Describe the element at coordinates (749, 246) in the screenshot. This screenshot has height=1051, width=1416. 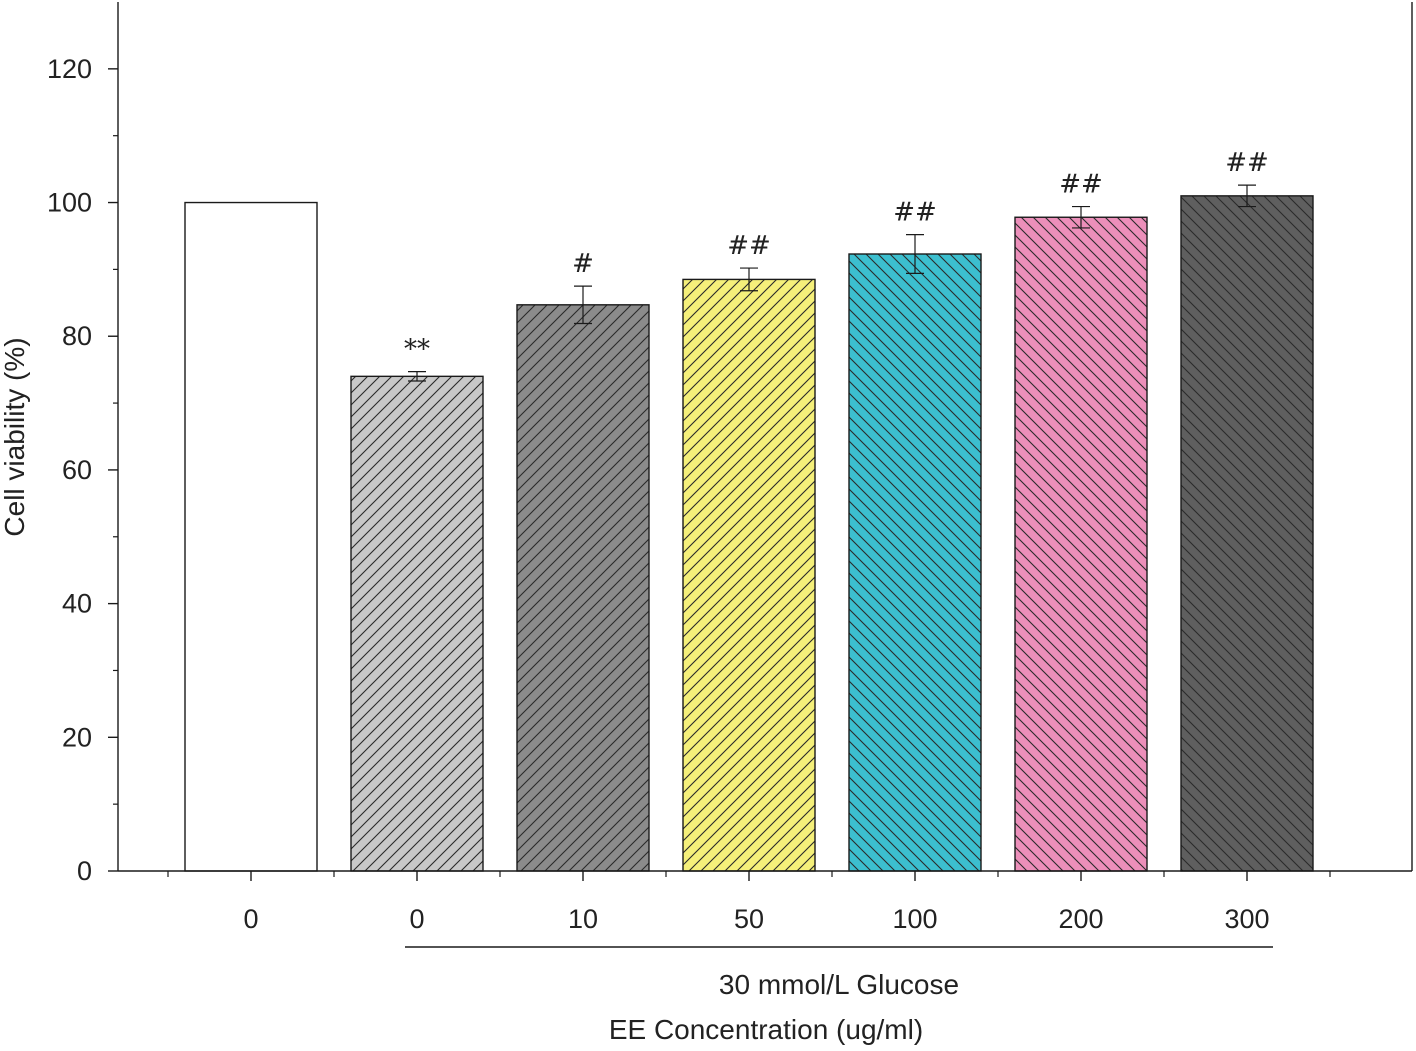
I see `significance-marker-3: ##` at that location.